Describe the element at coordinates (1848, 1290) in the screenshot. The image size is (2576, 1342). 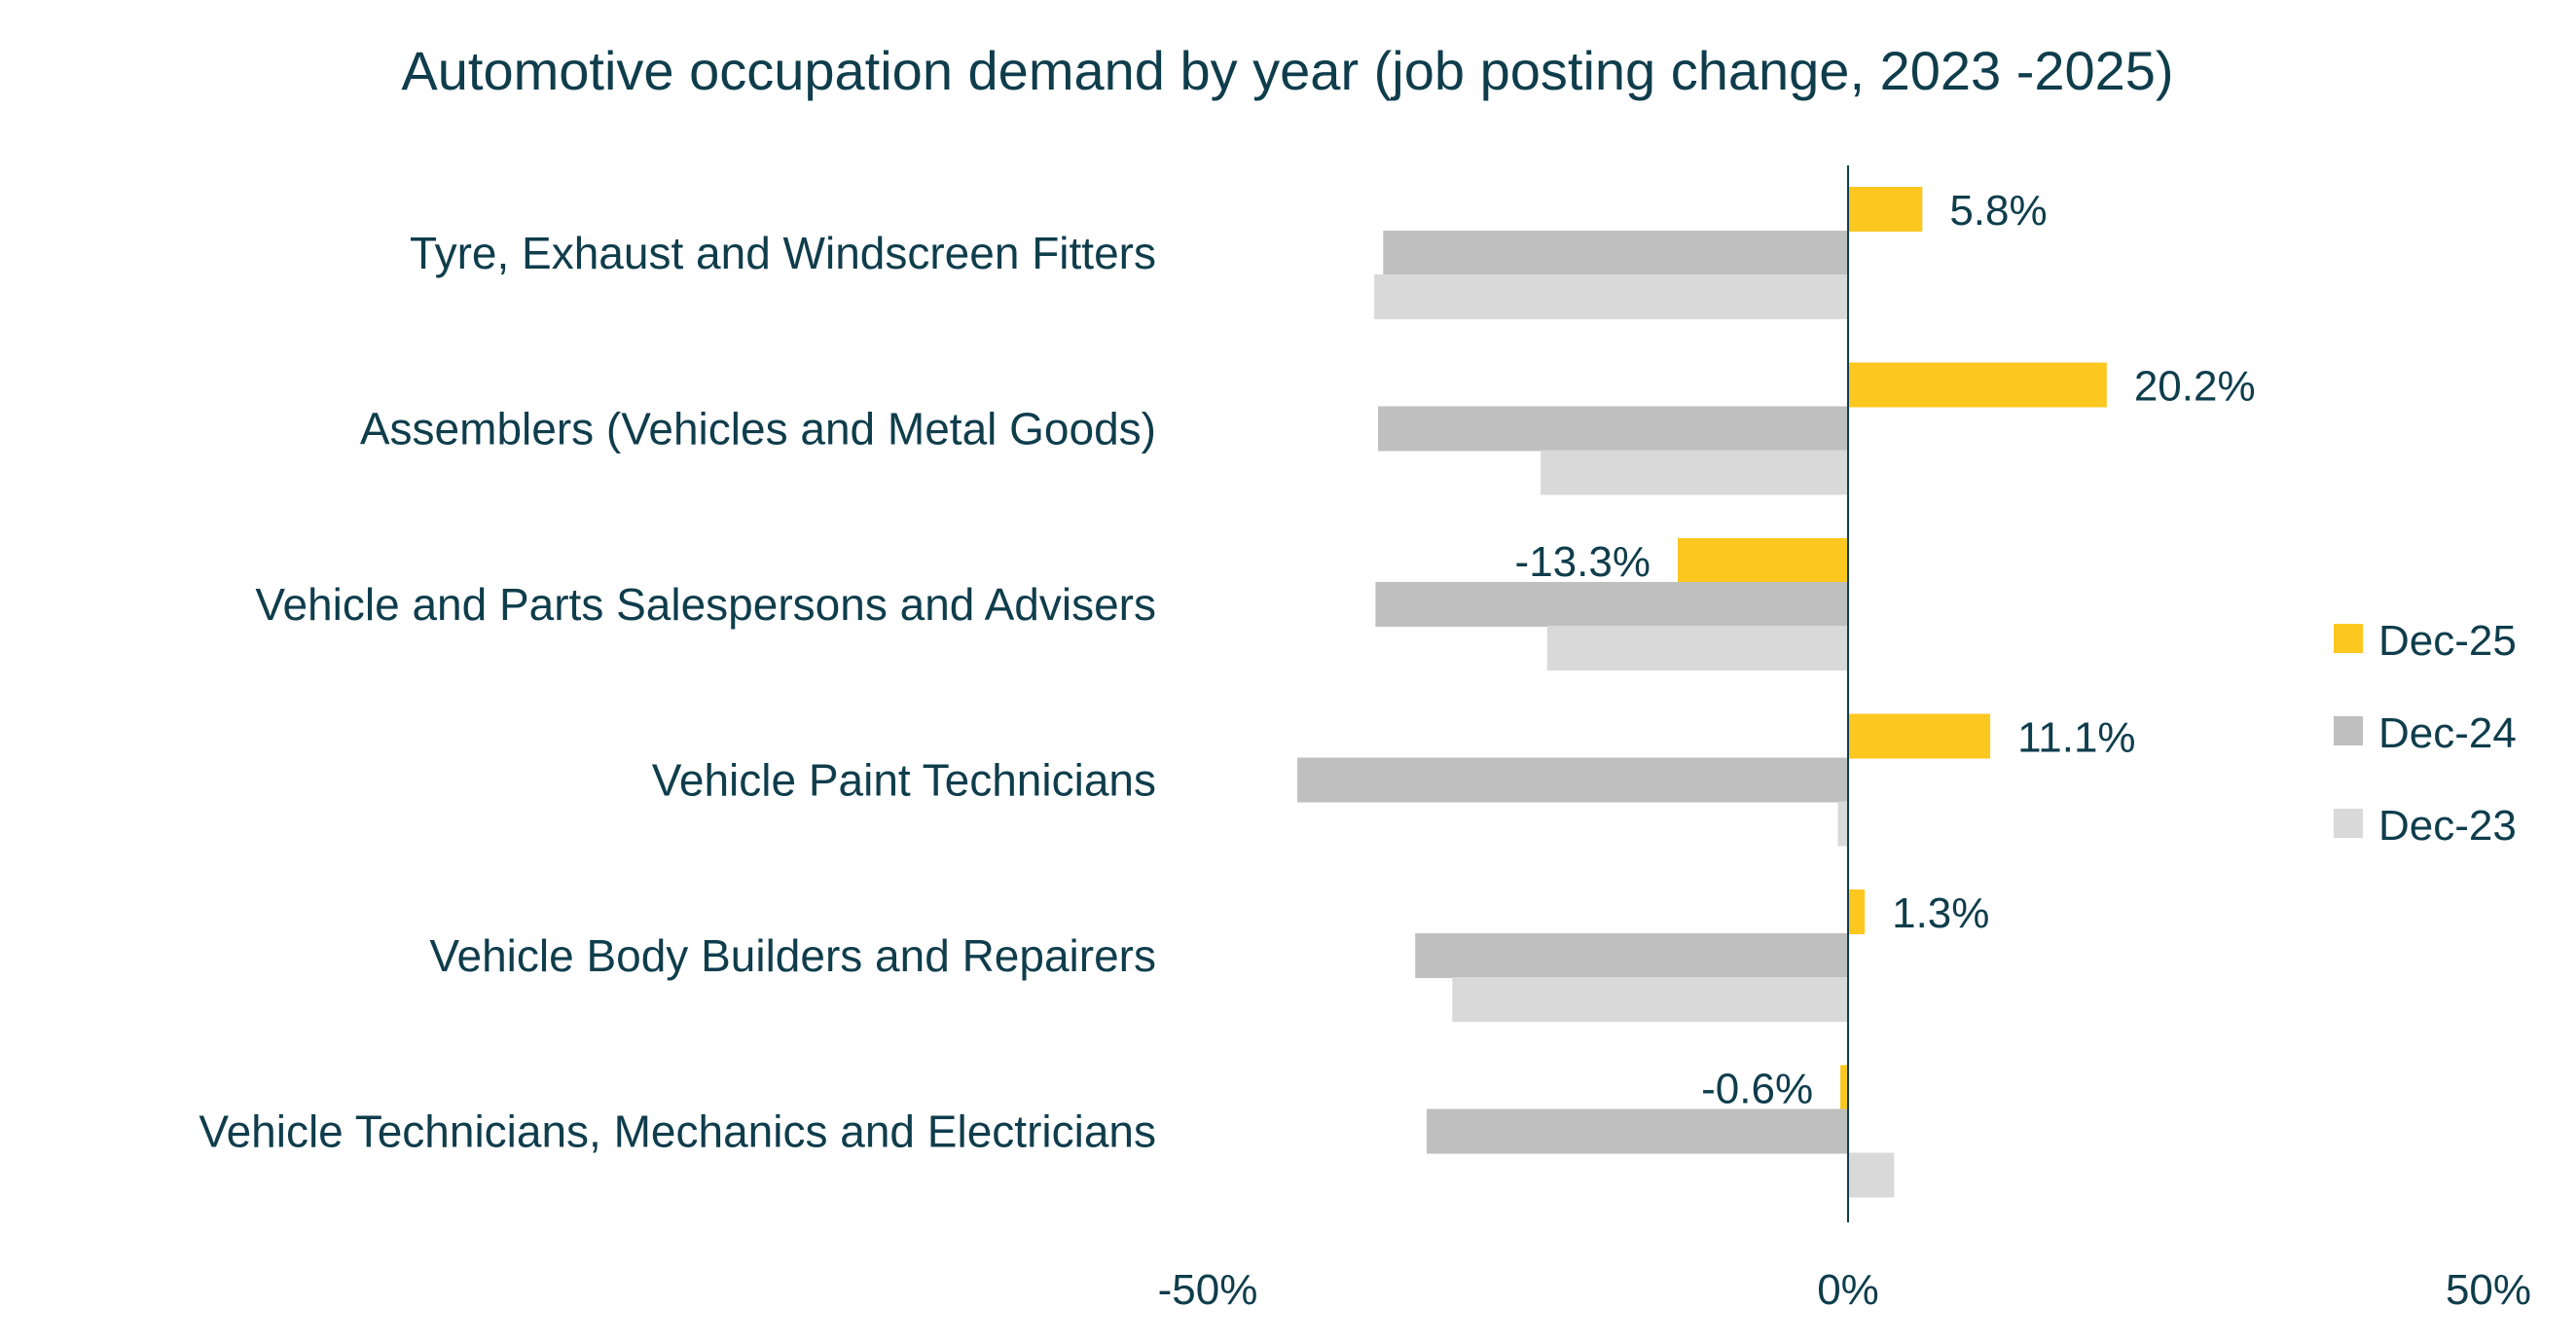
I see `x-tick-label: 0%` at that location.